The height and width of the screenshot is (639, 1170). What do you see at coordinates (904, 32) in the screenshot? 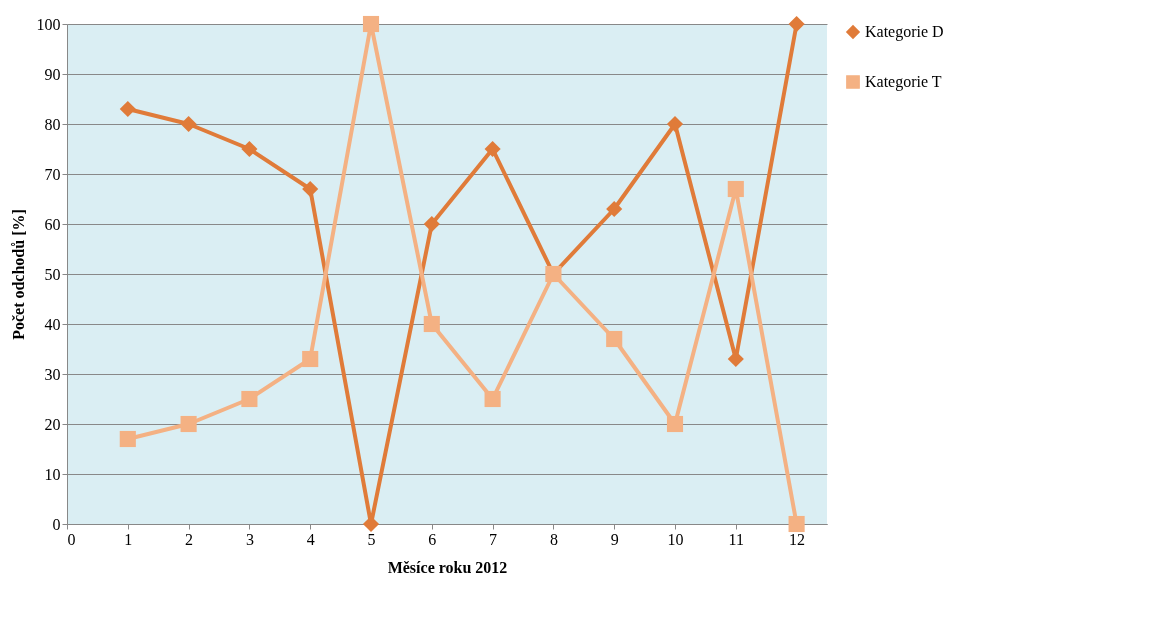
I see `legend-label: Kategorie D` at bounding box center [904, 32].